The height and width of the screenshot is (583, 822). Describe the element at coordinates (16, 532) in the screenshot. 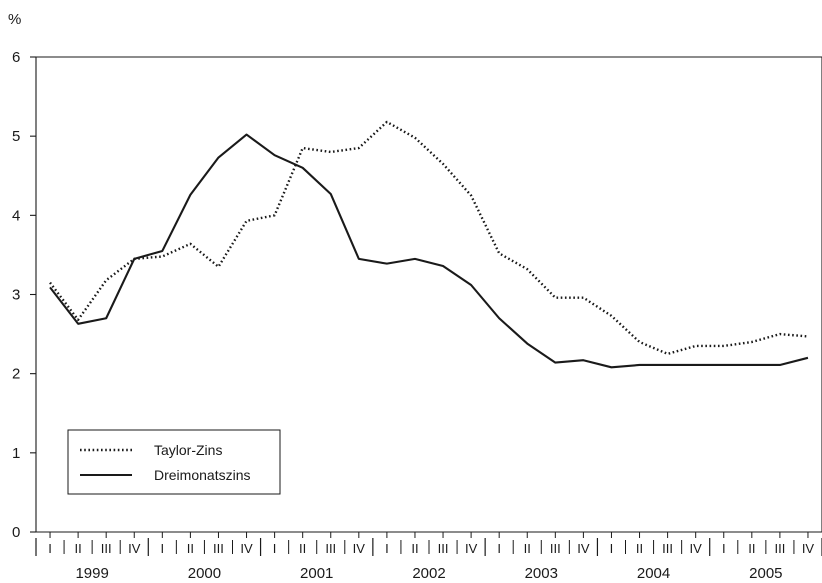

I see `y-tick-label: 0` at that location.